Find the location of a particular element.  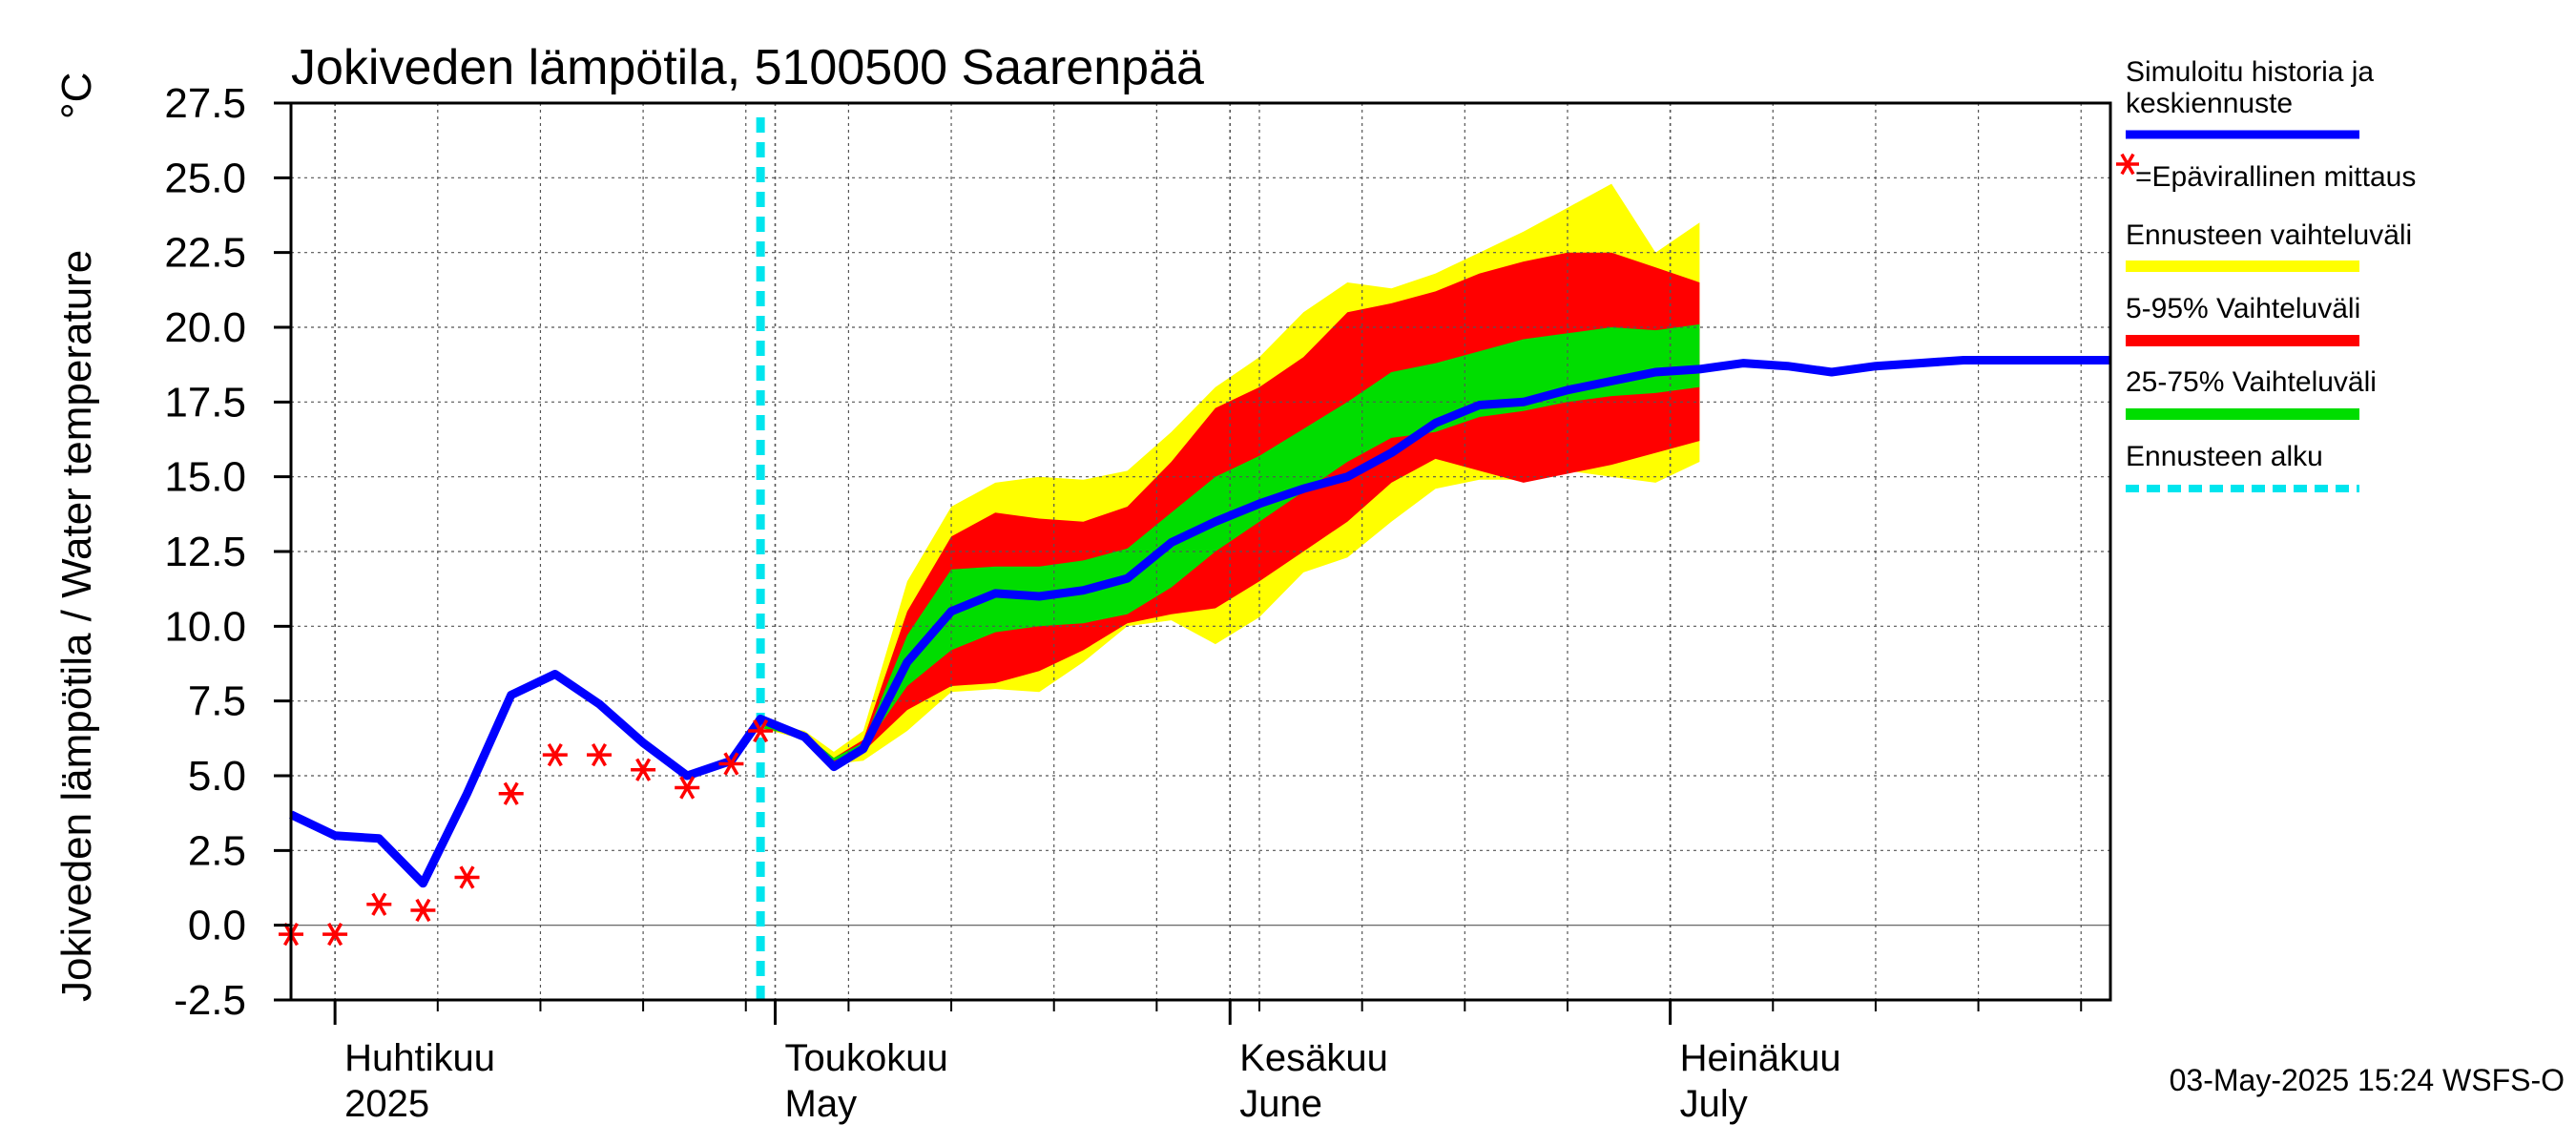

month-label-en: May is located at coordinates (821, 1104).